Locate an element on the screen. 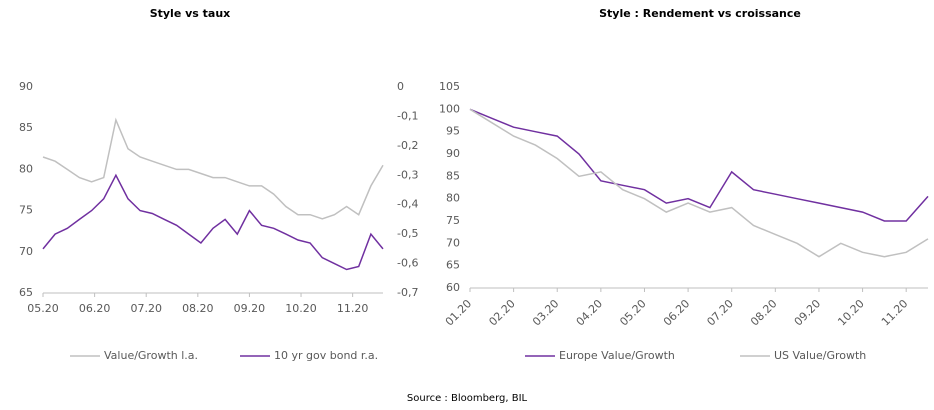  y-tick-label: 95 is located at coordinates (453, 131).